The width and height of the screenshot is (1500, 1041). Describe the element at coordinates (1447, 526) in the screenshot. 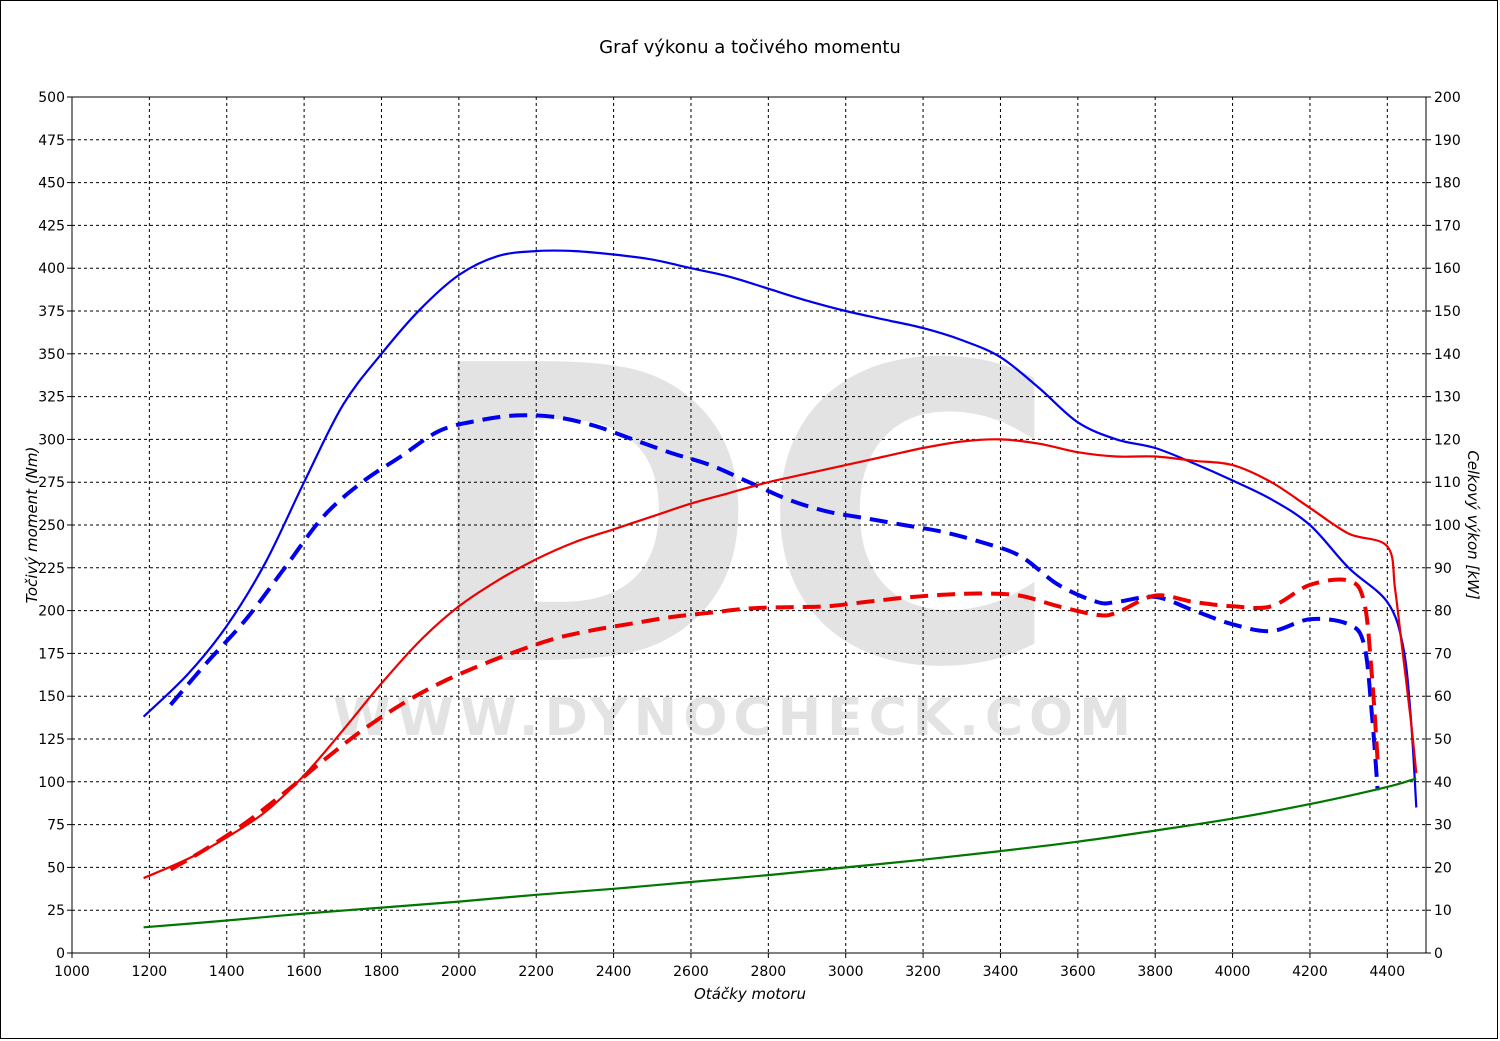

I see `y-right-tick-label: 100` at that location.